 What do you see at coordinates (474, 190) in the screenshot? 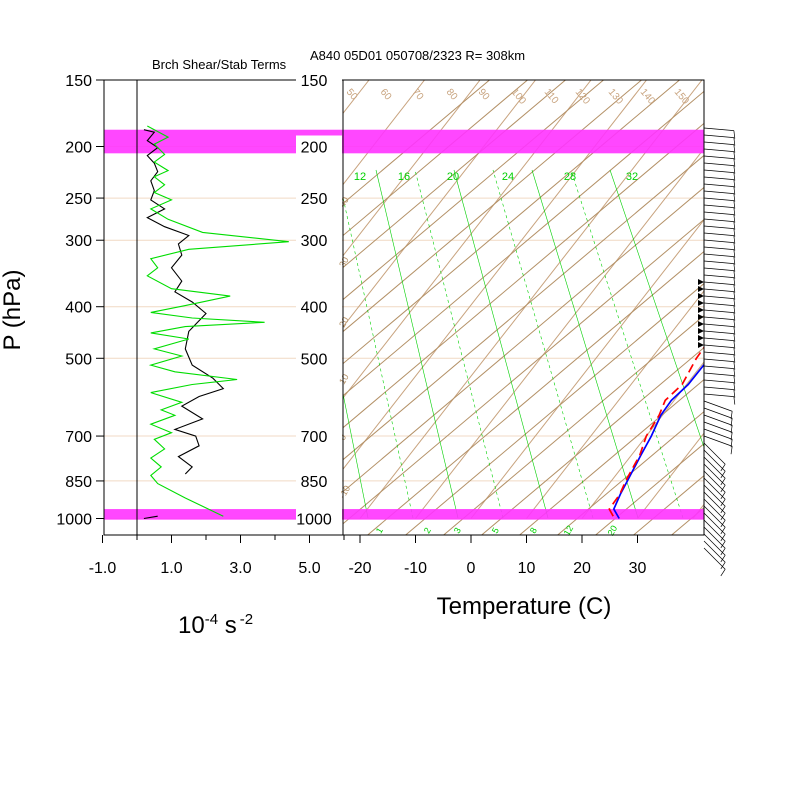
I see `dry-adiabat--7` at bounding box center [474, 190].